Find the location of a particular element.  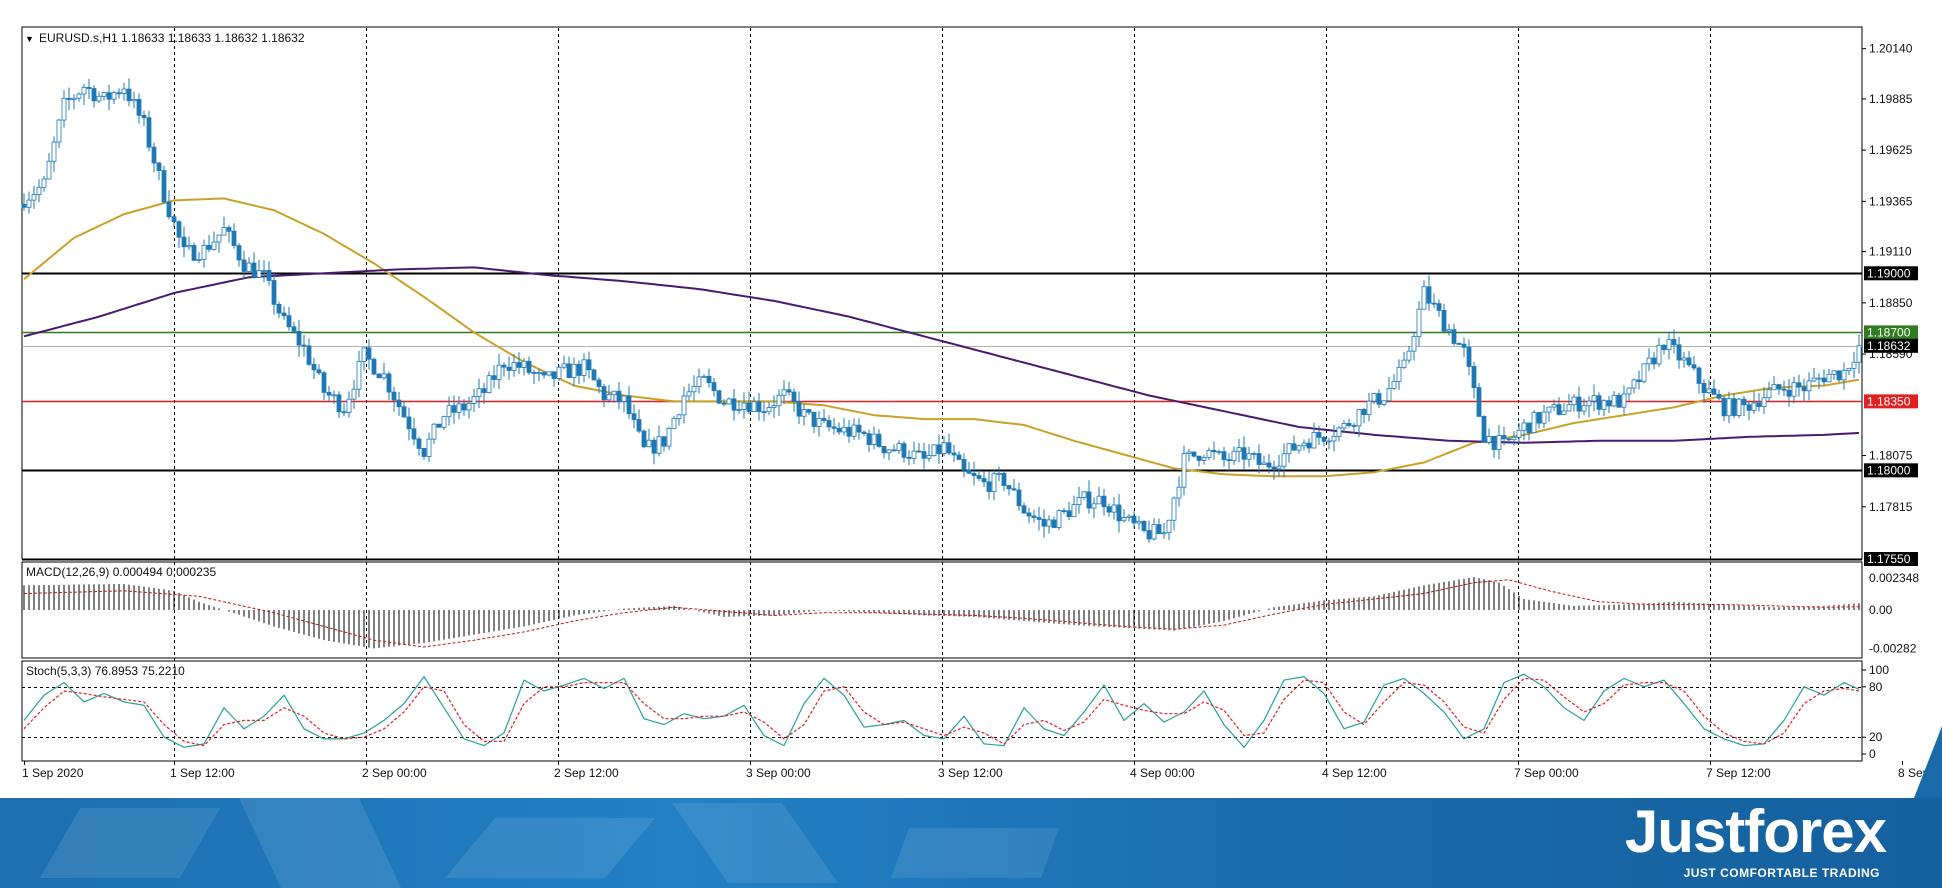

stoch-tick-label: 20 is located at coordinates (1876, 737).